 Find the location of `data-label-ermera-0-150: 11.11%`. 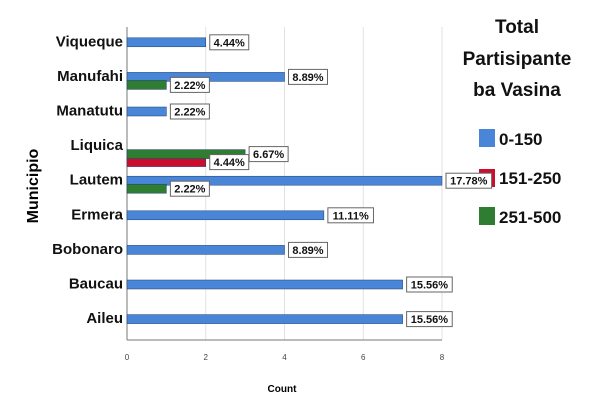

data-label-ermera-0-150: 11.11% is located at coordinates (351, 216).